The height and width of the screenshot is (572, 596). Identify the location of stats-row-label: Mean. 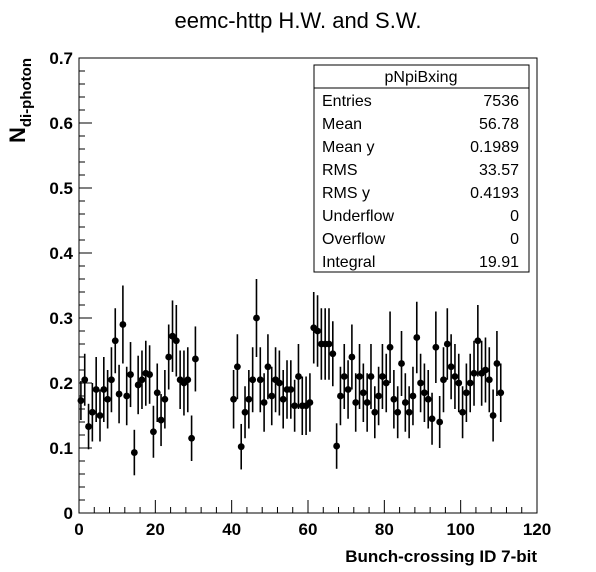
(342, 124).